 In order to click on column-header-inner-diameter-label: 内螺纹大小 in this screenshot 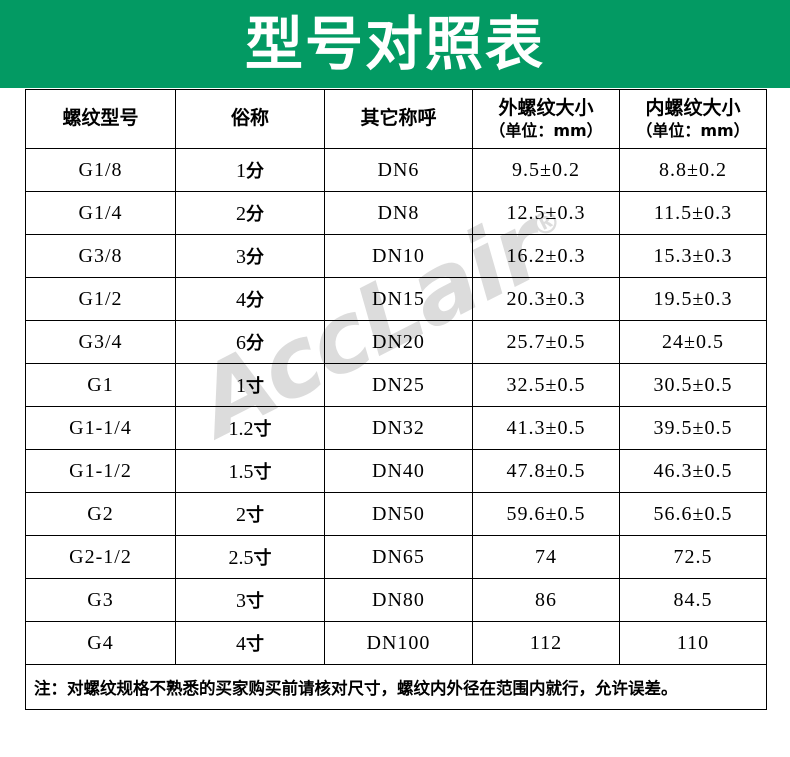, I will do `click(693, 108)`.